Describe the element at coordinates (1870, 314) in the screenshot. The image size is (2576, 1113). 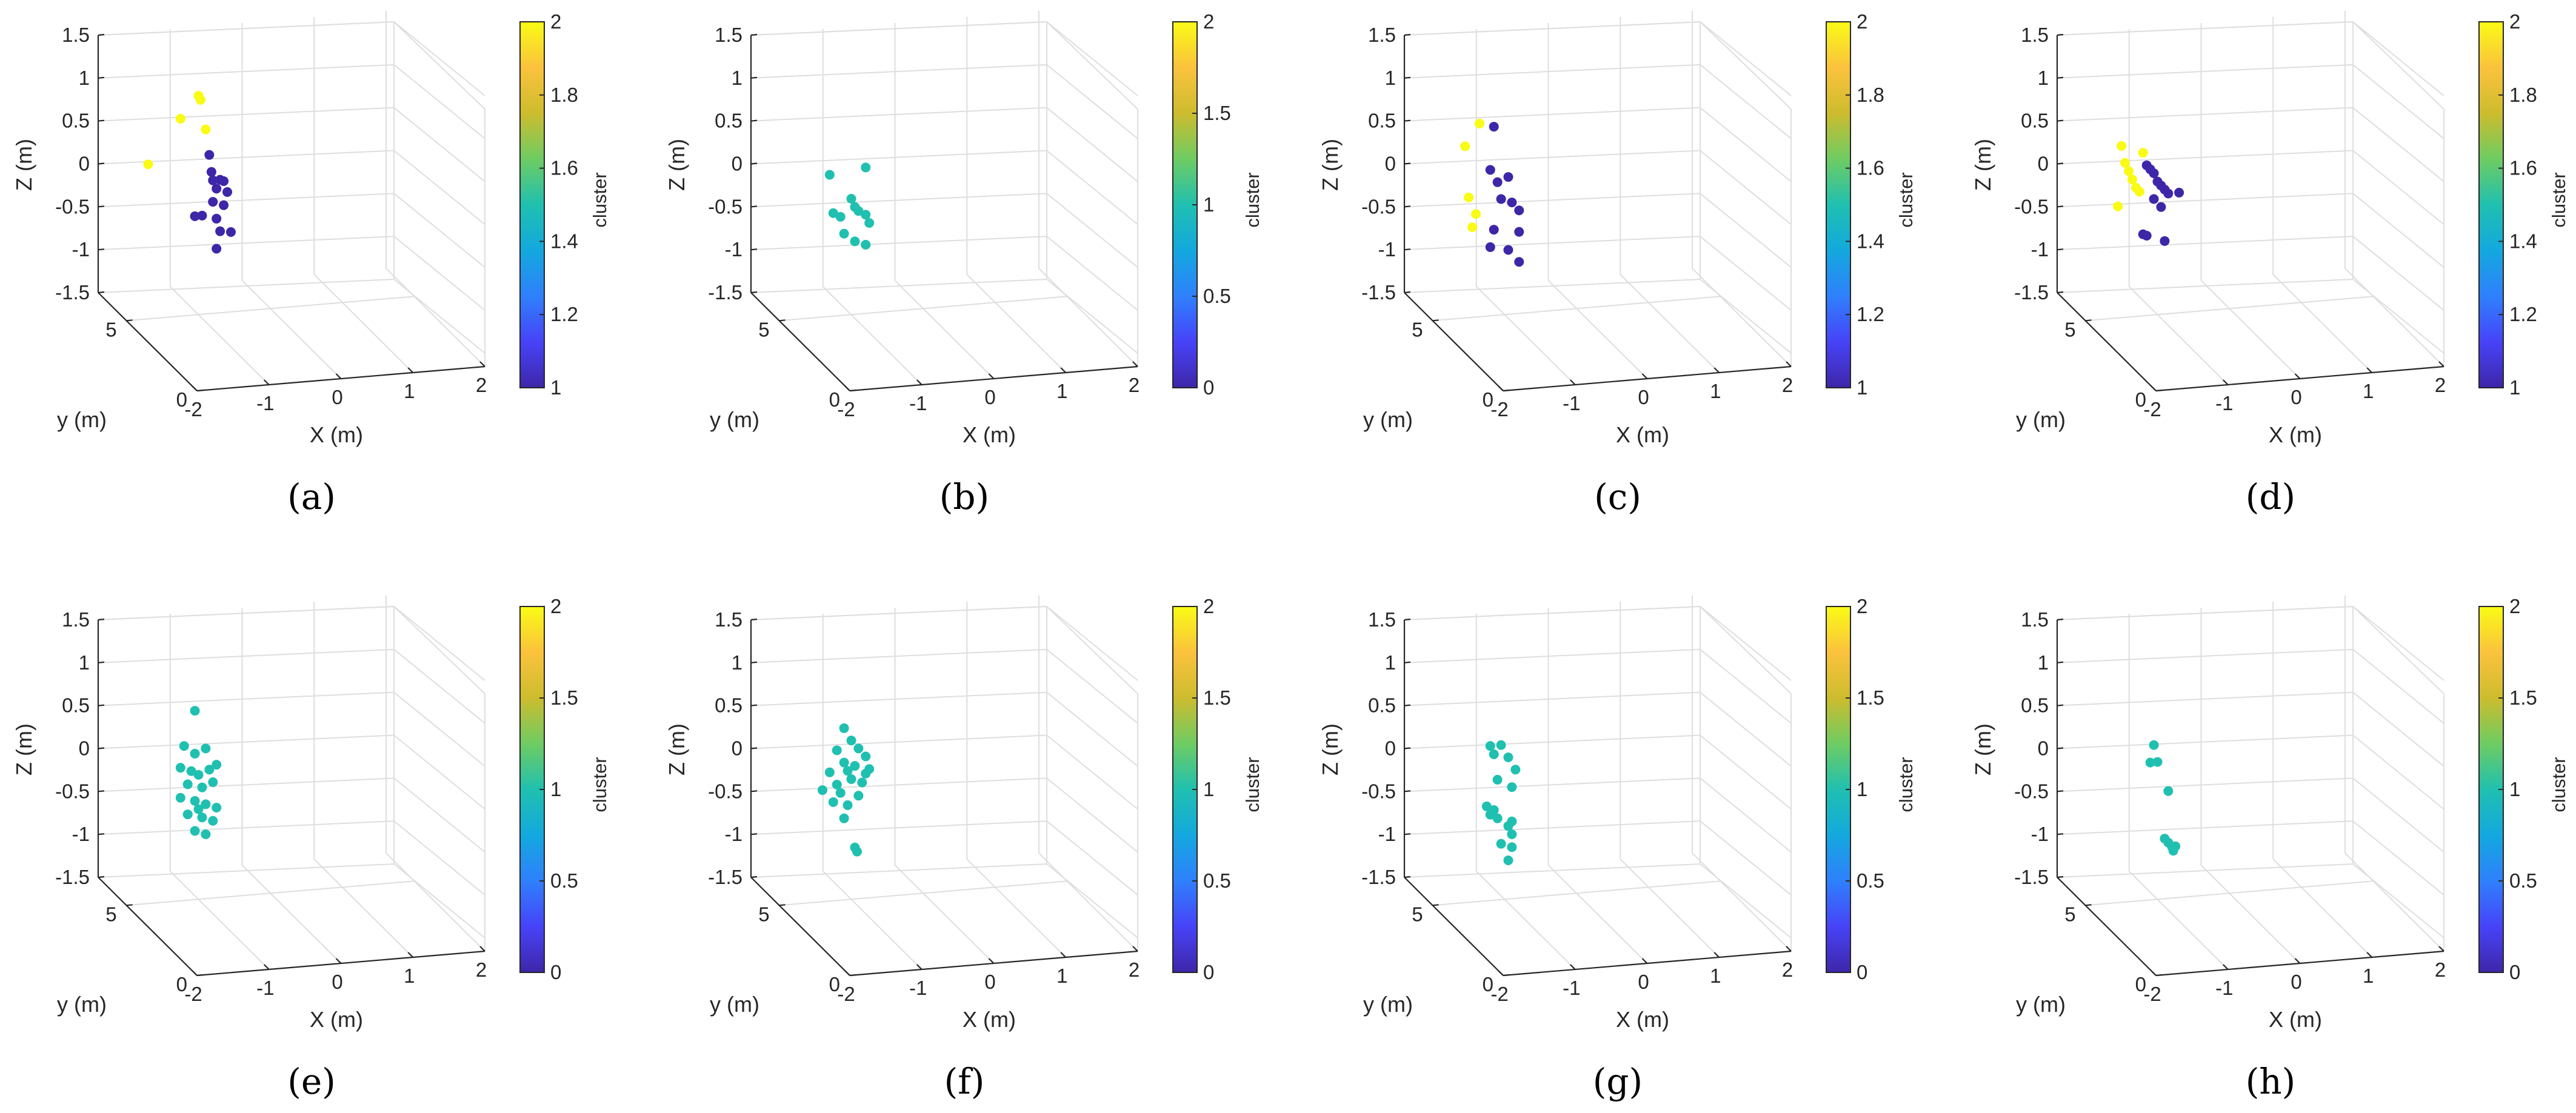
I see `colorbar-tick-label: 1.2` at that location.